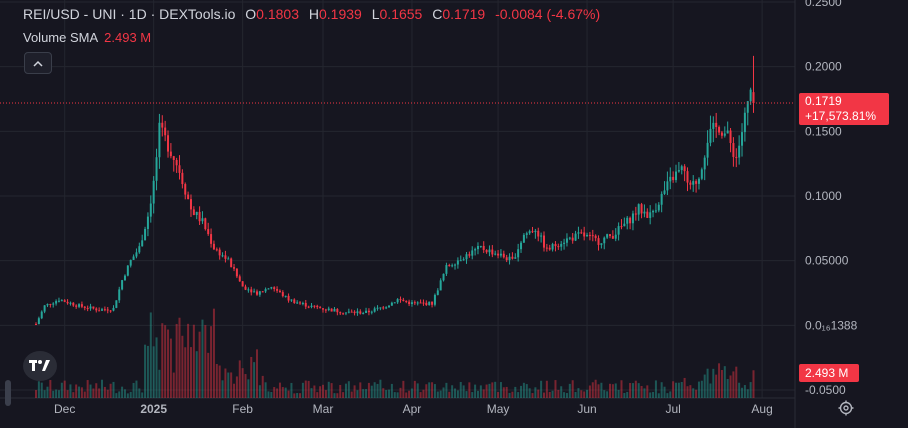 Image resolution: width=908 pixels, height=428 pixels. What do you see at coordinates (841, 116) in the screenshot?
I see `last-price-change: +17,573.81%` at bounding box center [841, 116].